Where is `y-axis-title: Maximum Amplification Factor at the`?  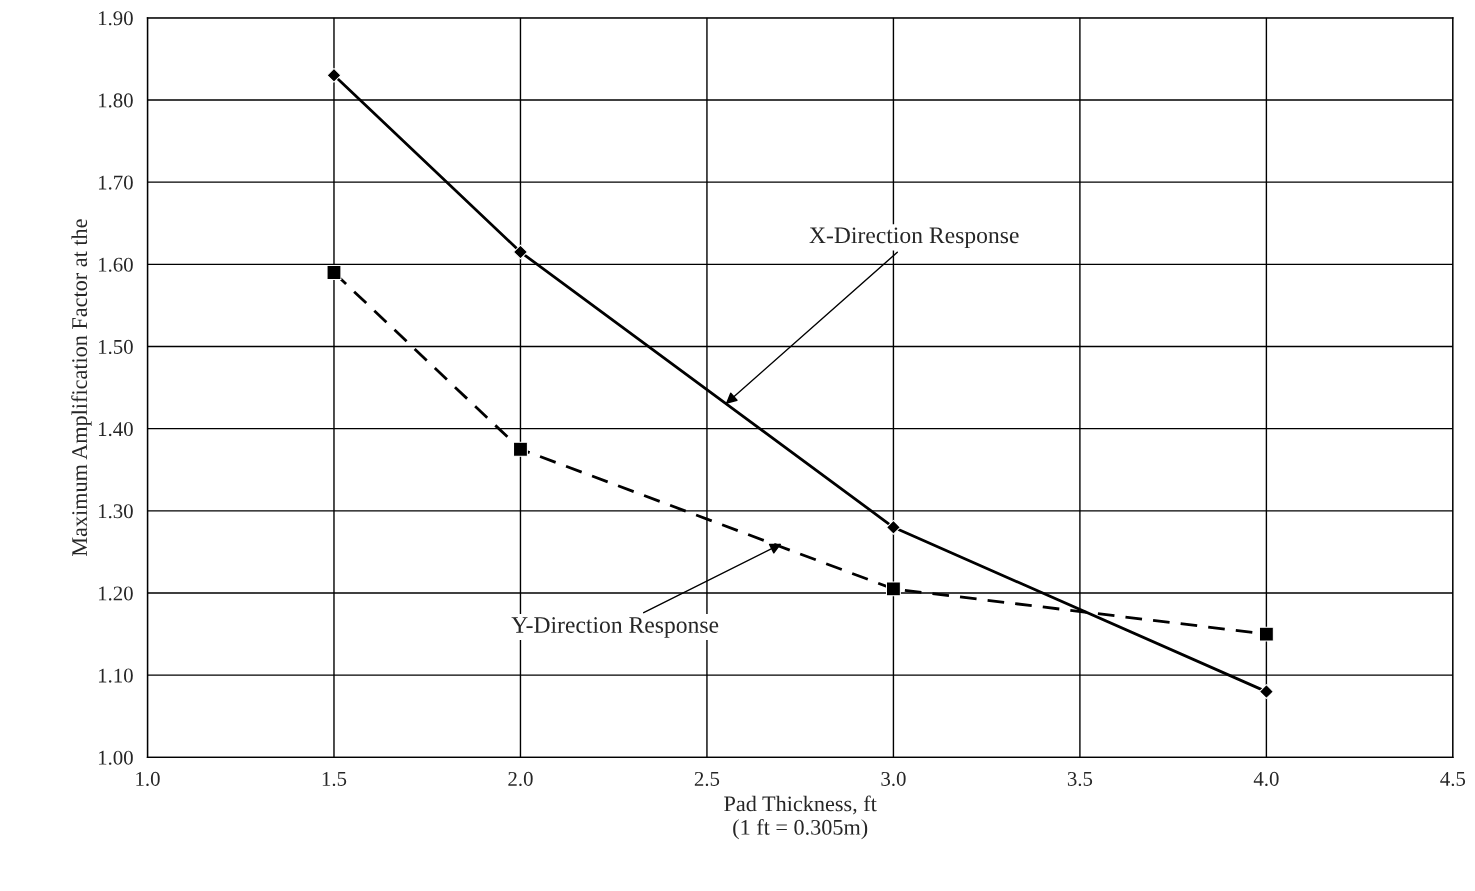 y-axis-title: Maximum Amplification Factor at the is located at coordinates (81, 388).